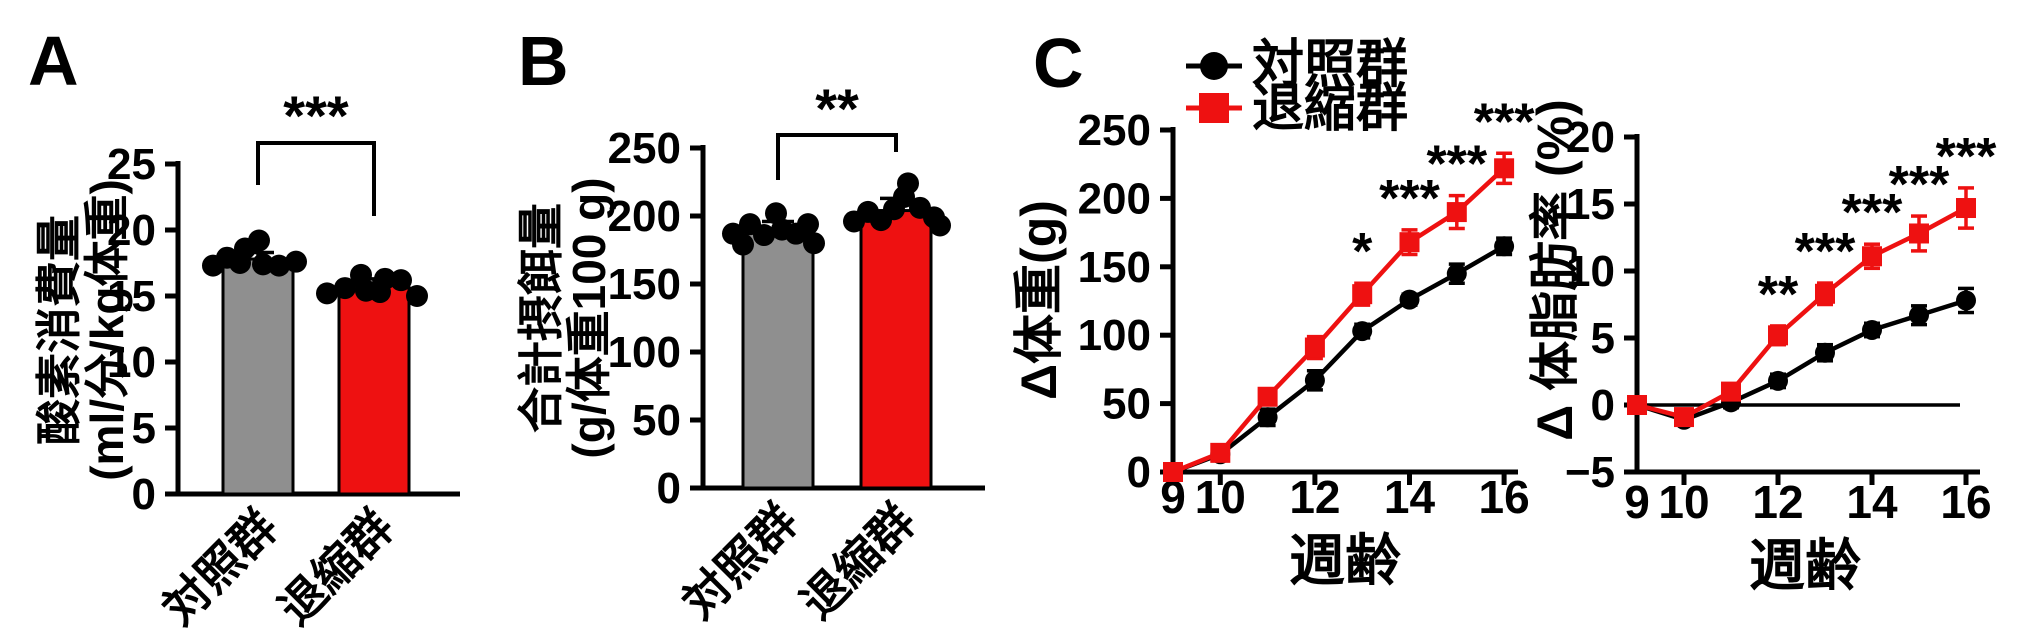 The height and width of the screenshot is (640, 2028). Describe the element at coordinates (107, 330) in the screenshot. I see `y-axis-title: (ml/分/kg体重)` at that location.